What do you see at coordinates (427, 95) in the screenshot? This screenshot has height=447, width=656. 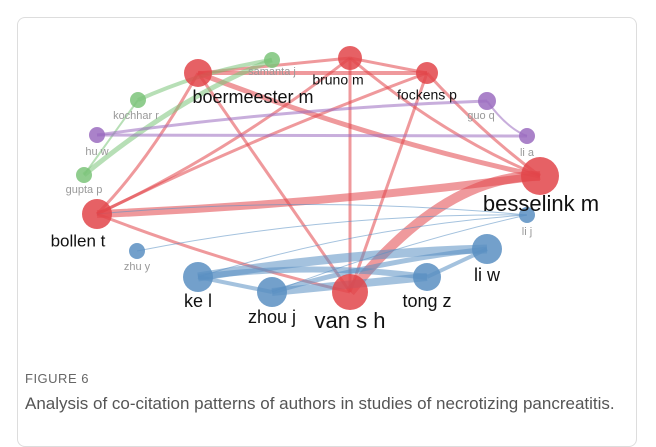 I see `node-label: fockens p` at bounding box center [427, 95].